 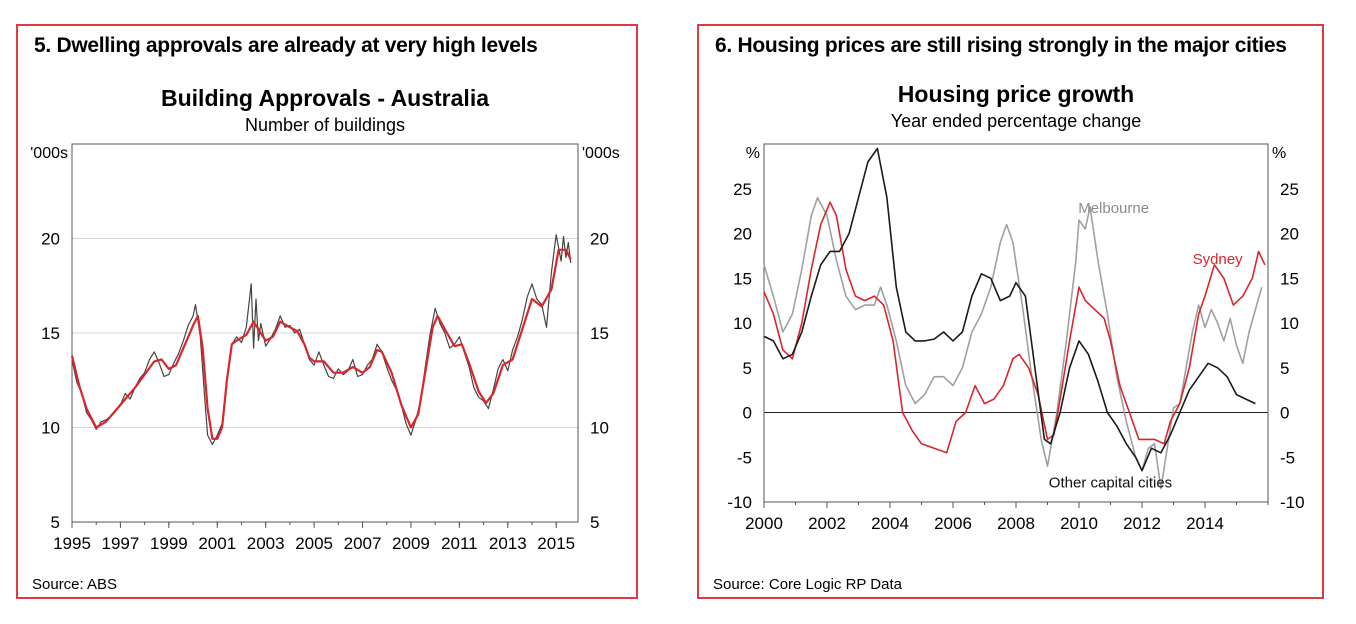 What do you see at coordinates (827, 523) in the screenshot?
I see `x-tick-label: 2002` at bounding box center [827, 523].